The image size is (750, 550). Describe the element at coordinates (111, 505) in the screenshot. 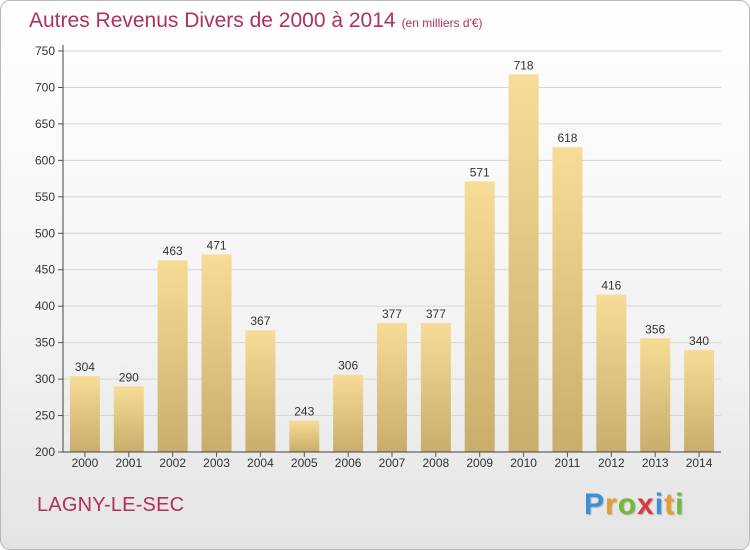

I see `commune-name: LAGNY-LE-SEC` at that location.